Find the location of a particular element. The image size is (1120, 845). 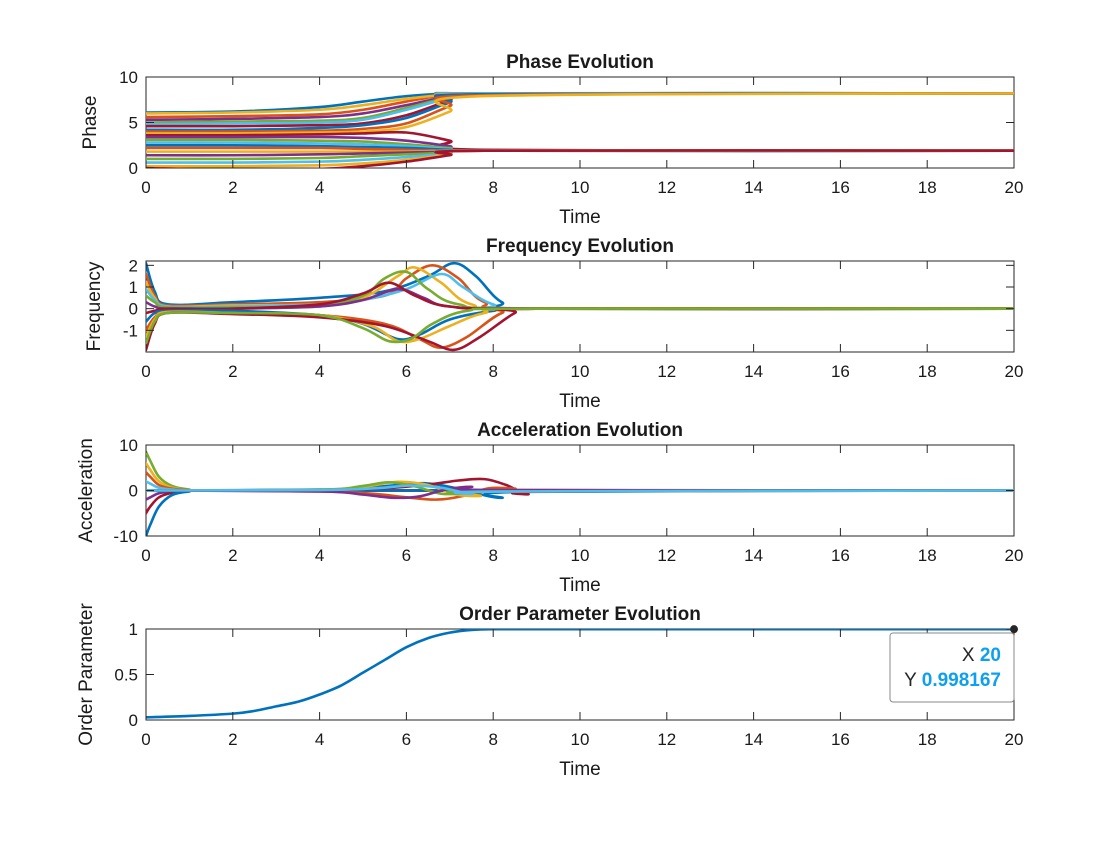

y-axis-label: Frequency is located at coordinates (94, 306).